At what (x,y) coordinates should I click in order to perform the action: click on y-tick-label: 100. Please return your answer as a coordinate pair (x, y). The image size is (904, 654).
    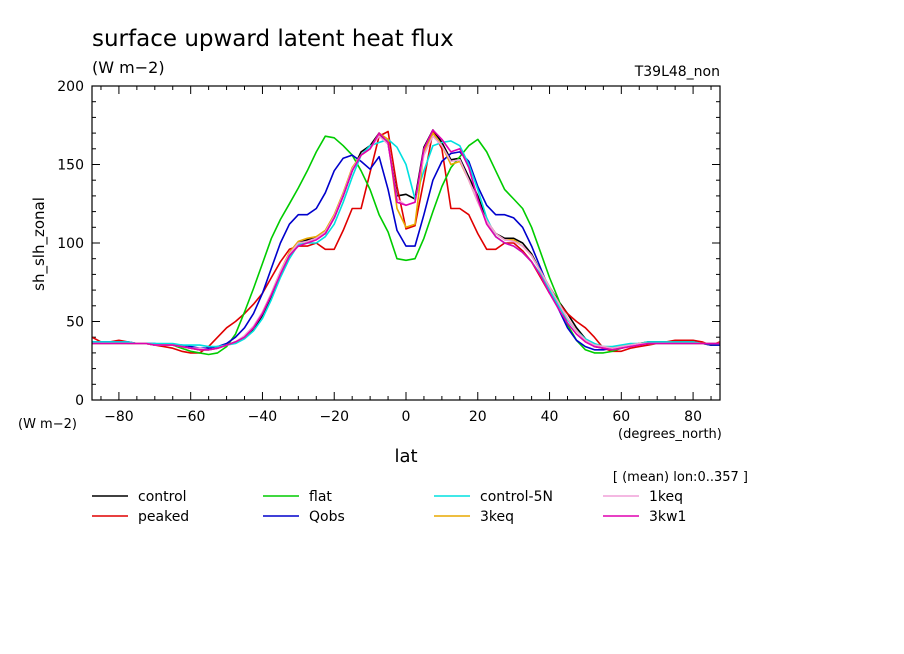
    Looking at the image, I should click on (70, 244).